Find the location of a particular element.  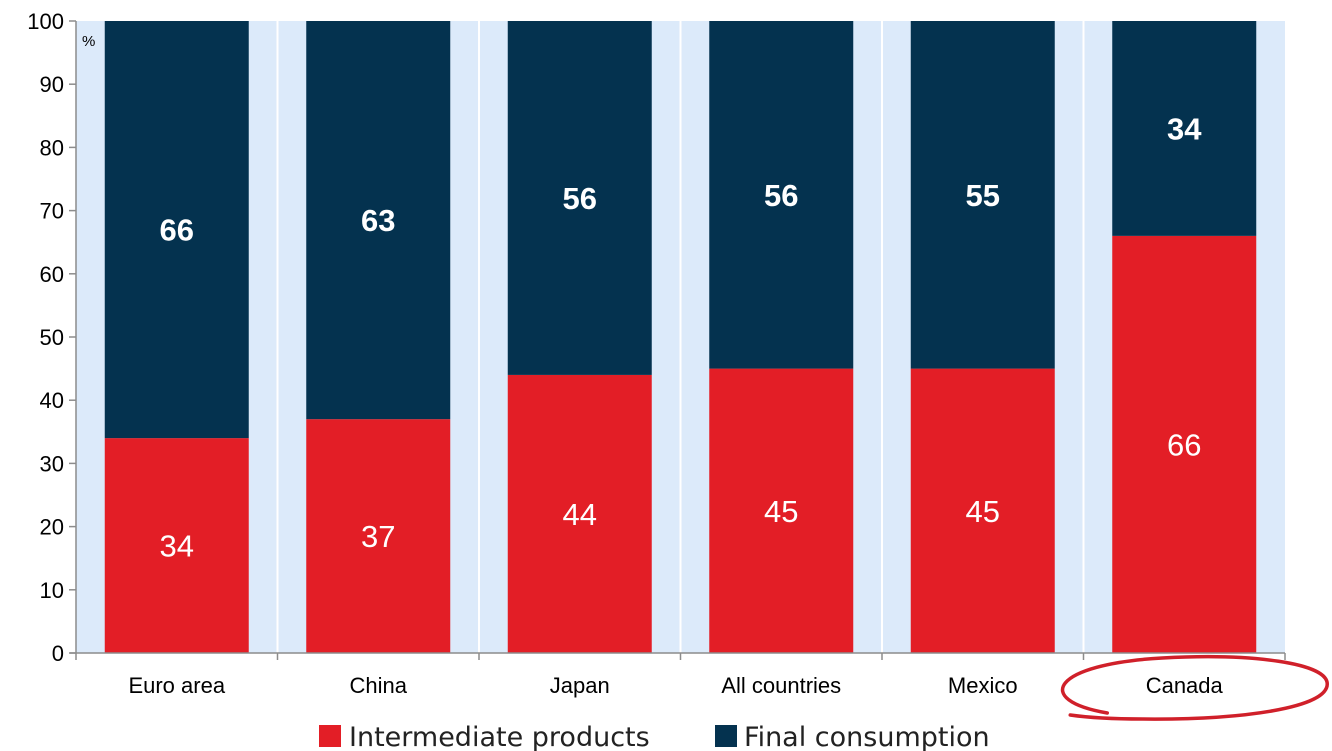

y-tick-label: 40 is located at coordinates (52, 400).